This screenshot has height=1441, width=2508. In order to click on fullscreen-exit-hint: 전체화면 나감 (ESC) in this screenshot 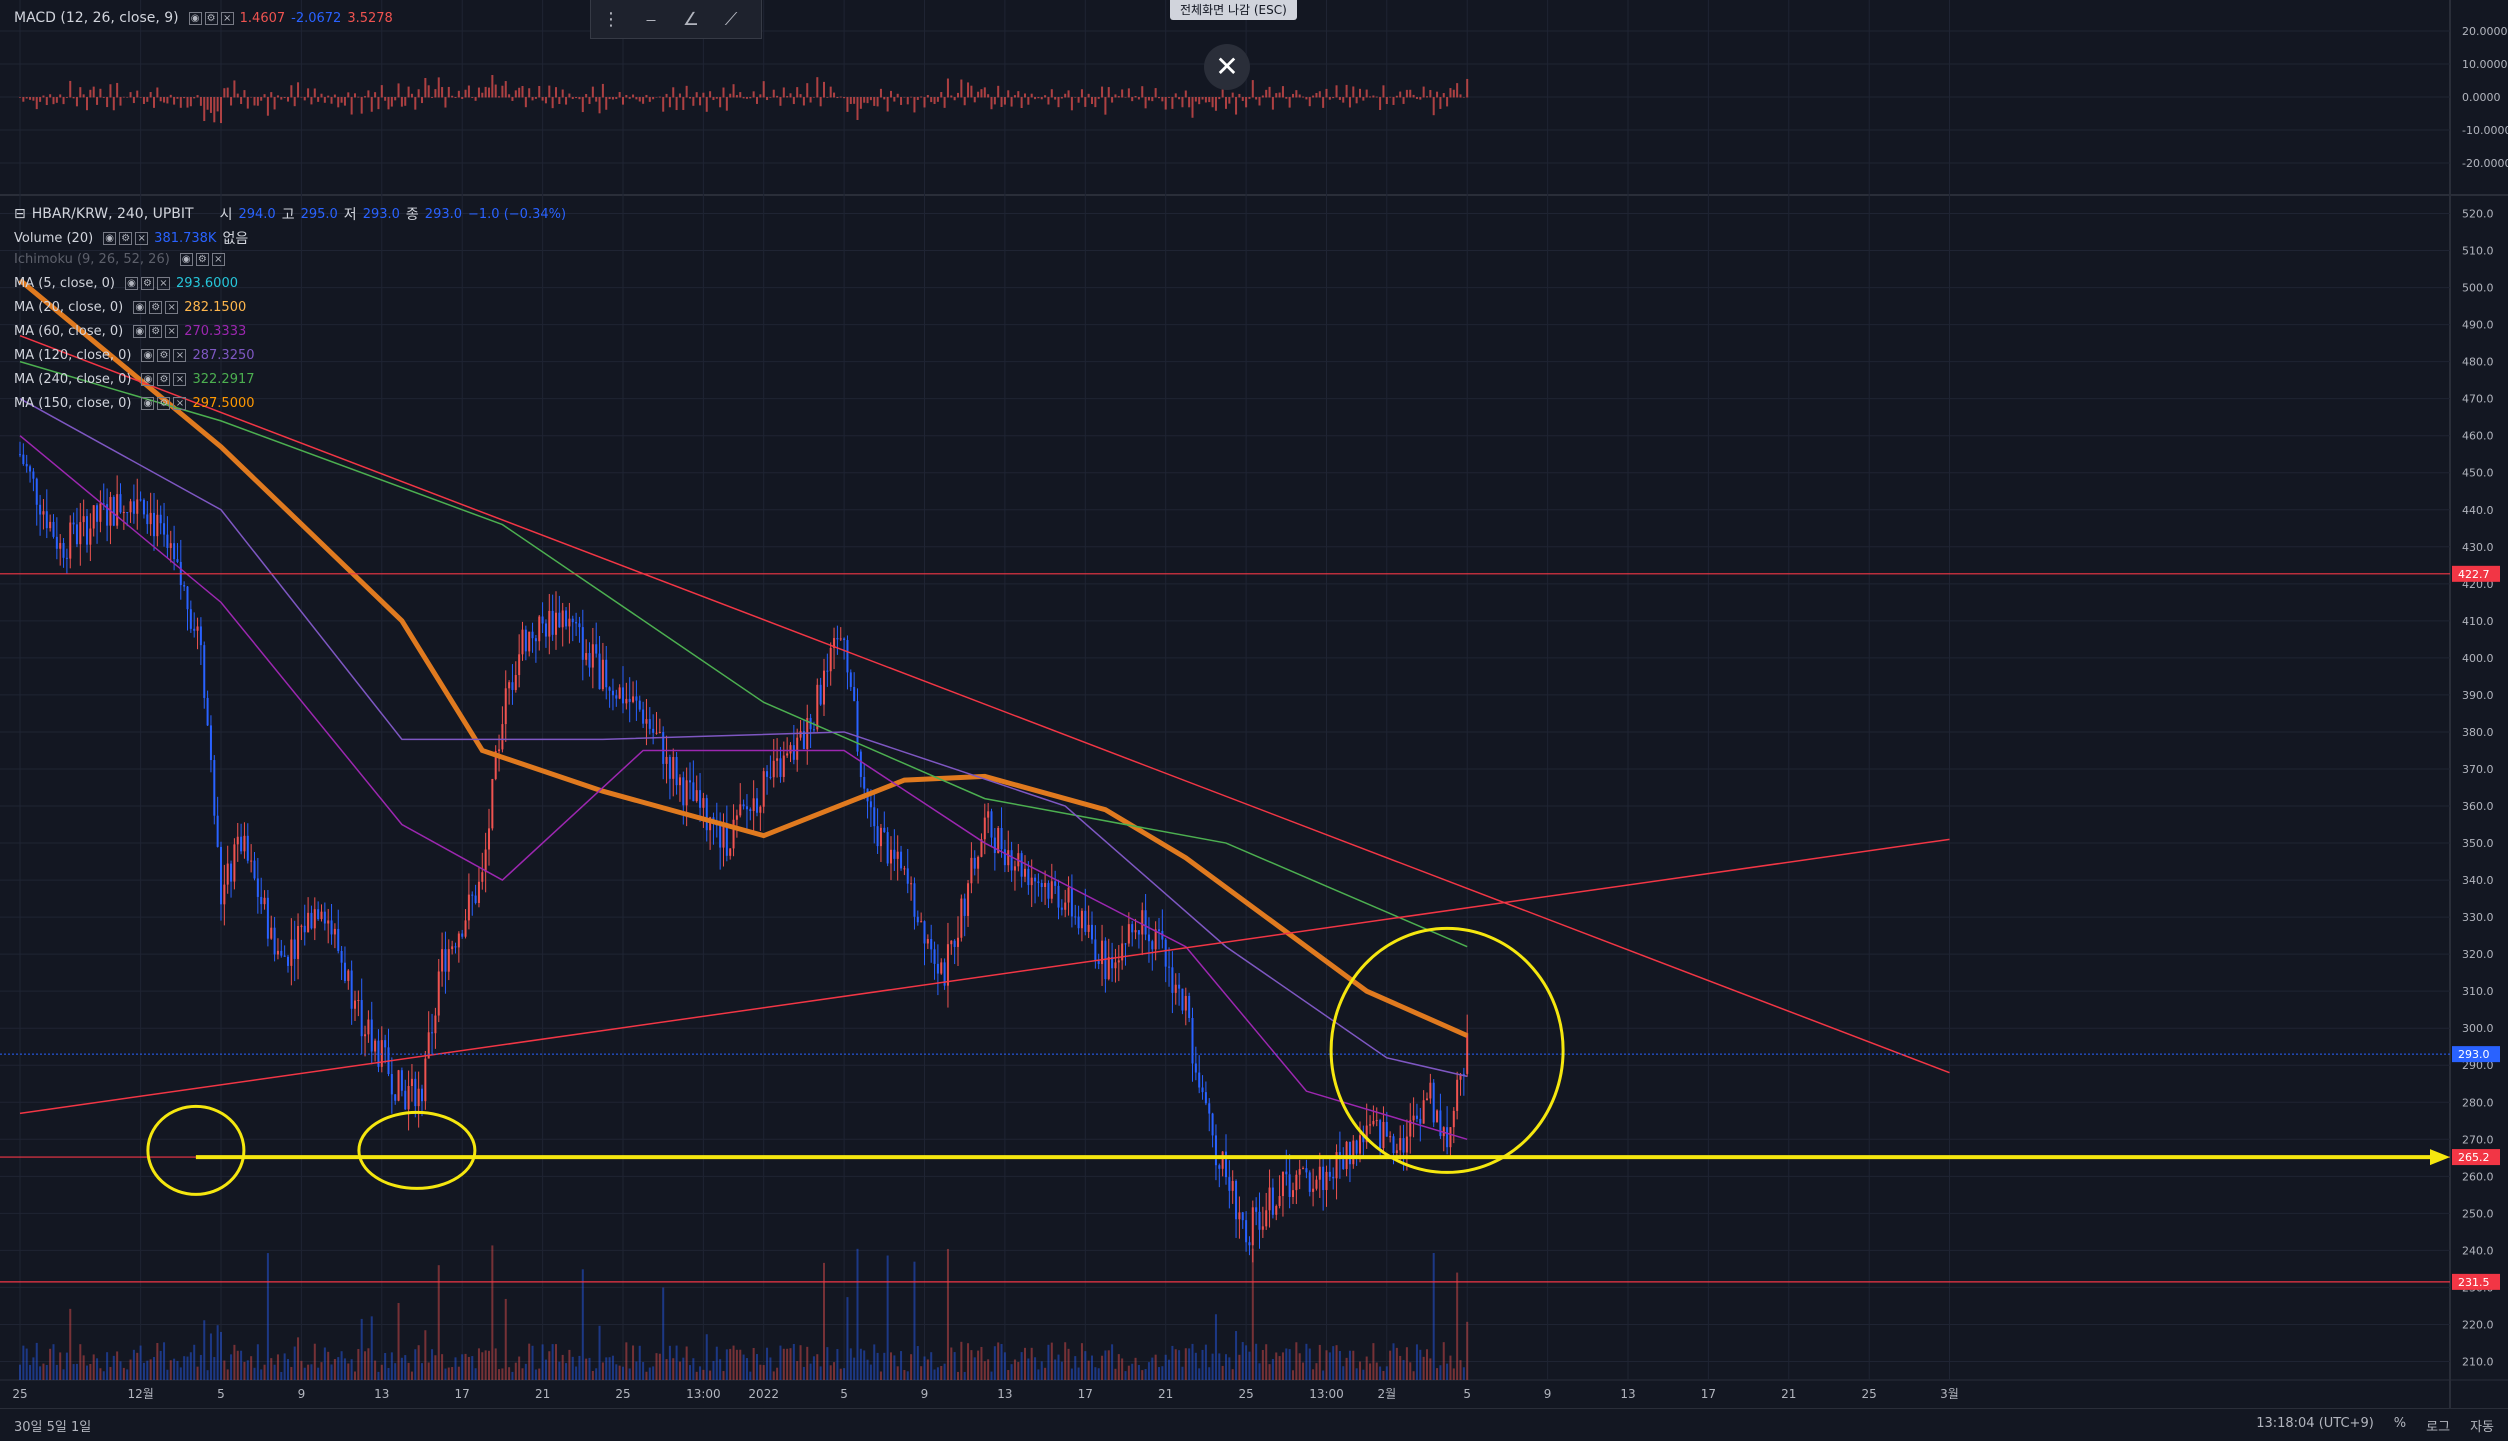, I will do `click(1233, 10)`.